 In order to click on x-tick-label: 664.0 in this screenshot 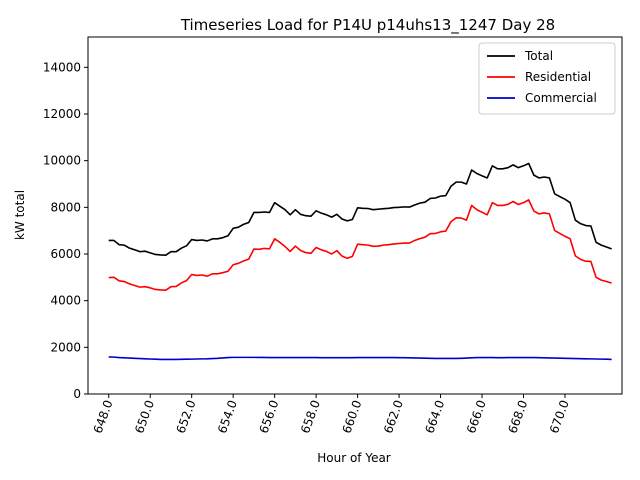, I will do `click(434, 416)`.